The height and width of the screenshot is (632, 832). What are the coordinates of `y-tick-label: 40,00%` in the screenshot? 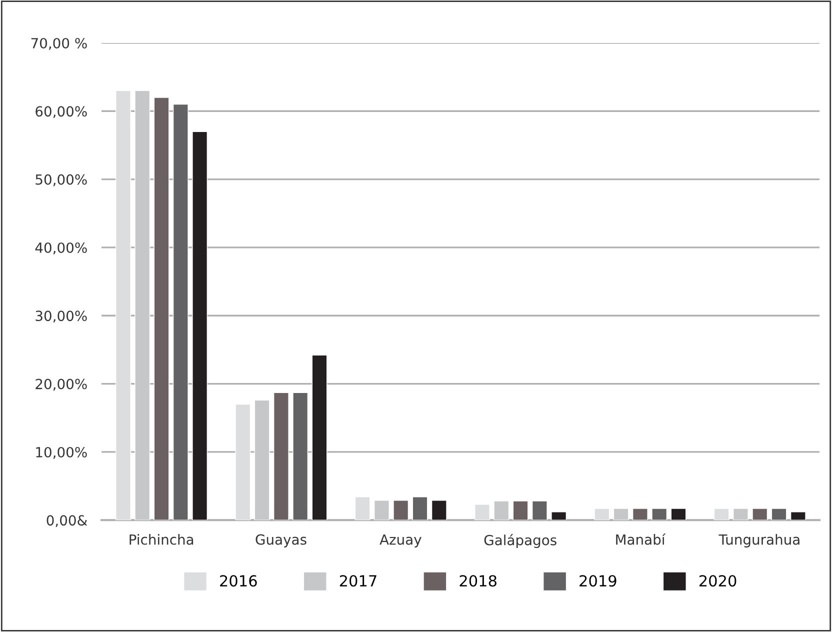 It's located at (61, 248).